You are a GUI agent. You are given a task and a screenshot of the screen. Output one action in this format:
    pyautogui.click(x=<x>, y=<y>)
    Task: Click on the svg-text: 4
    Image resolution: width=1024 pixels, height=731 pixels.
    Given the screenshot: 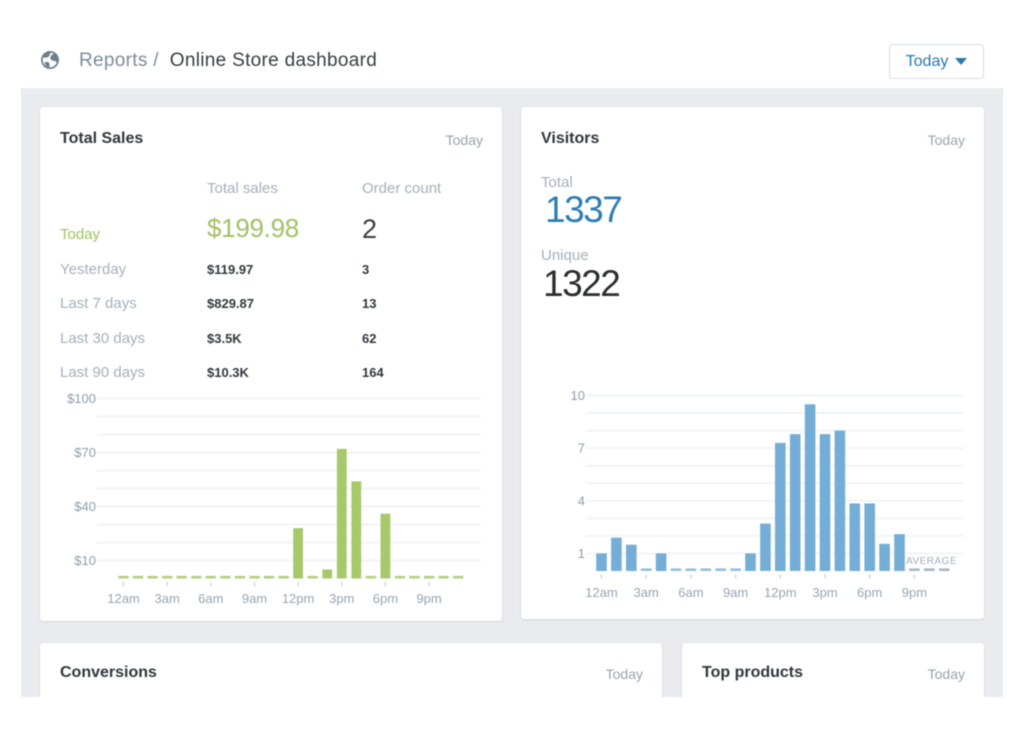 What is the action you would take?
    pyautogui.click(x=581, y=500)
    